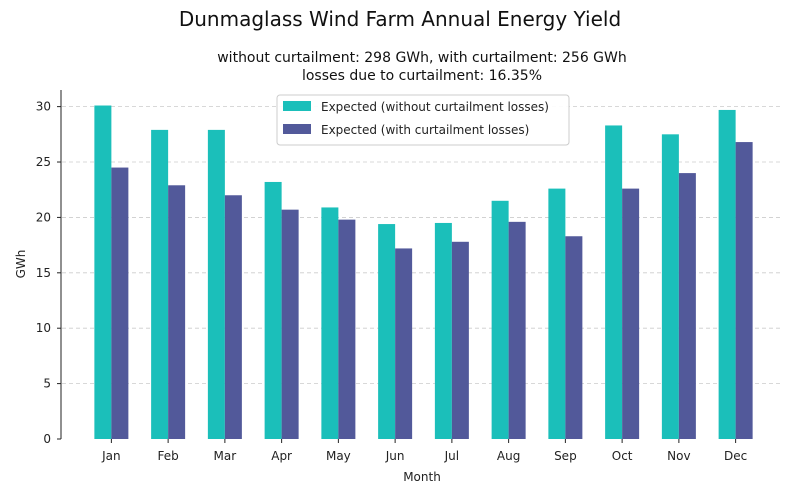  Describe the element at coordinates (43, 217) in the screenshot. I see `y-tick-label: 20` at that location.